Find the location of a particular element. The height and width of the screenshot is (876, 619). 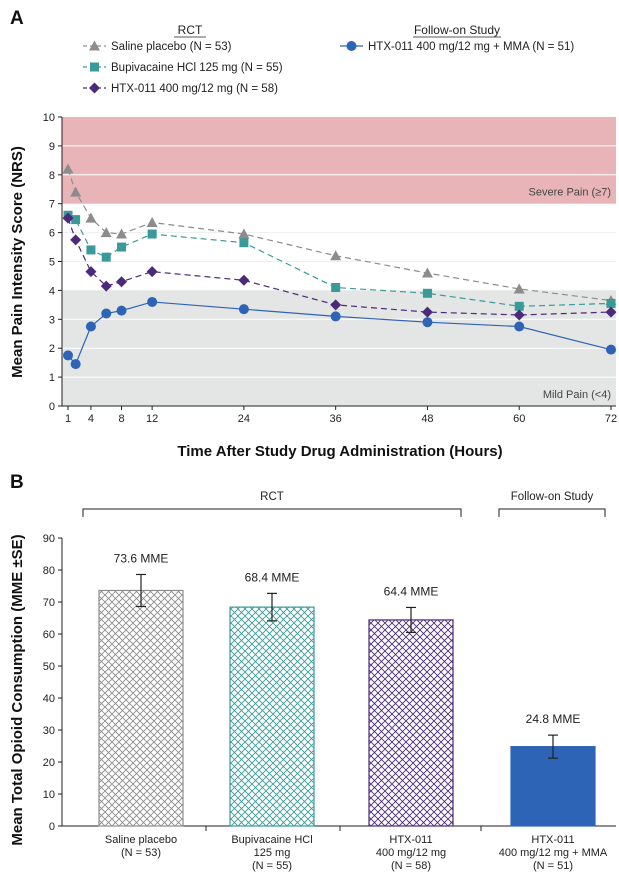

data-label-2: 64.4 MME is located at coordinates (411, 591).